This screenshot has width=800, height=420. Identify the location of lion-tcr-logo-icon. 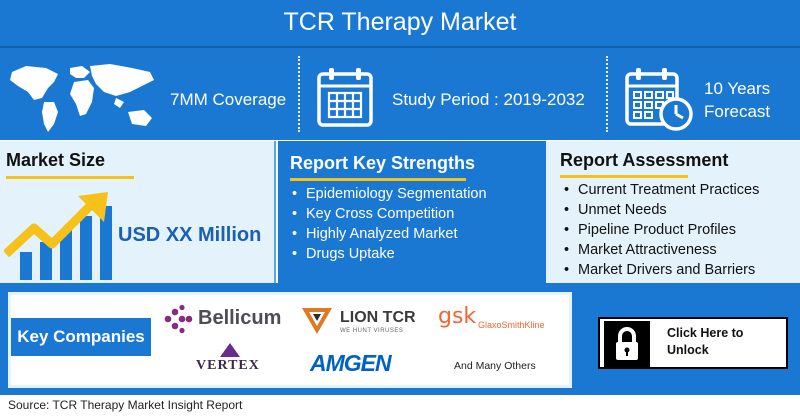
(317, 321).